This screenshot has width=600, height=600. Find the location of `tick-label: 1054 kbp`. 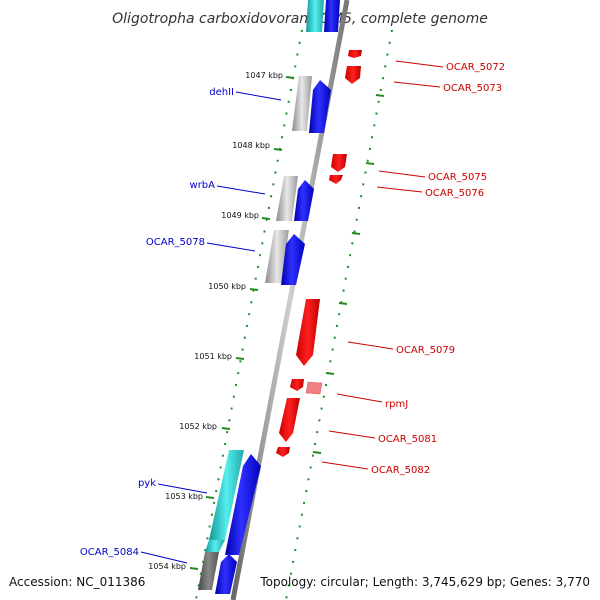

tick-label: 1054 kbp is located at coordinates (167, 566).